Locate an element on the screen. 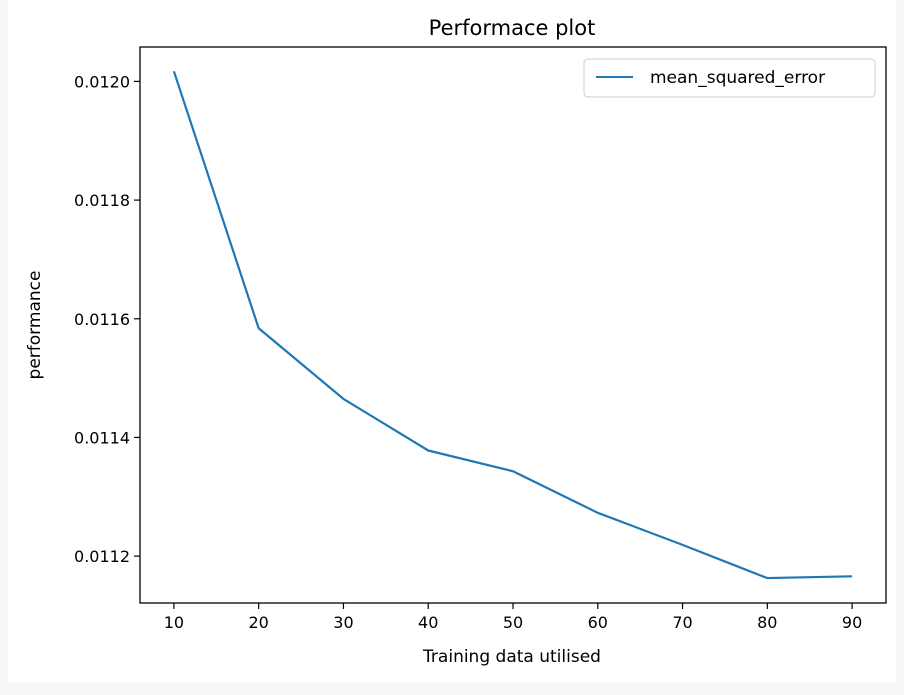 This screenshot has width=904, height=695. y-tick-label: 0.0120 is located at coordinates (102, 81).